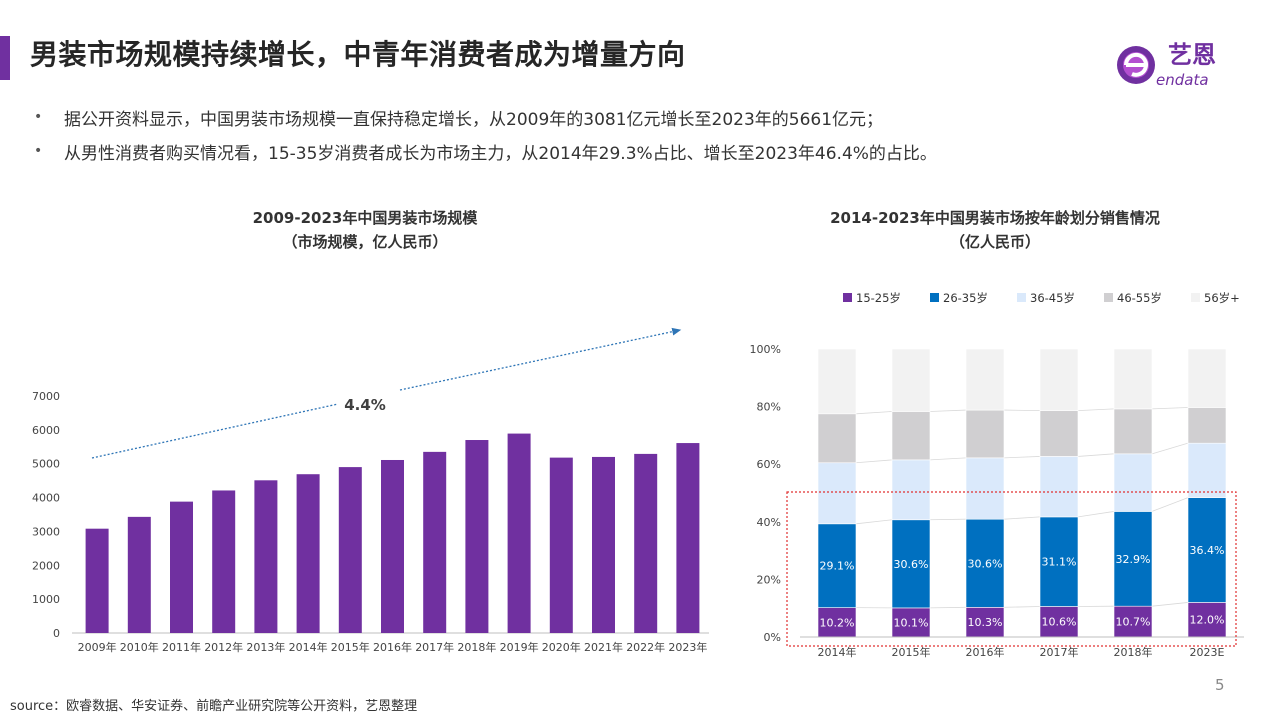  Describe the element at coordinates (215, 431) in the screenshot. I see `trend-line-left` at that location.